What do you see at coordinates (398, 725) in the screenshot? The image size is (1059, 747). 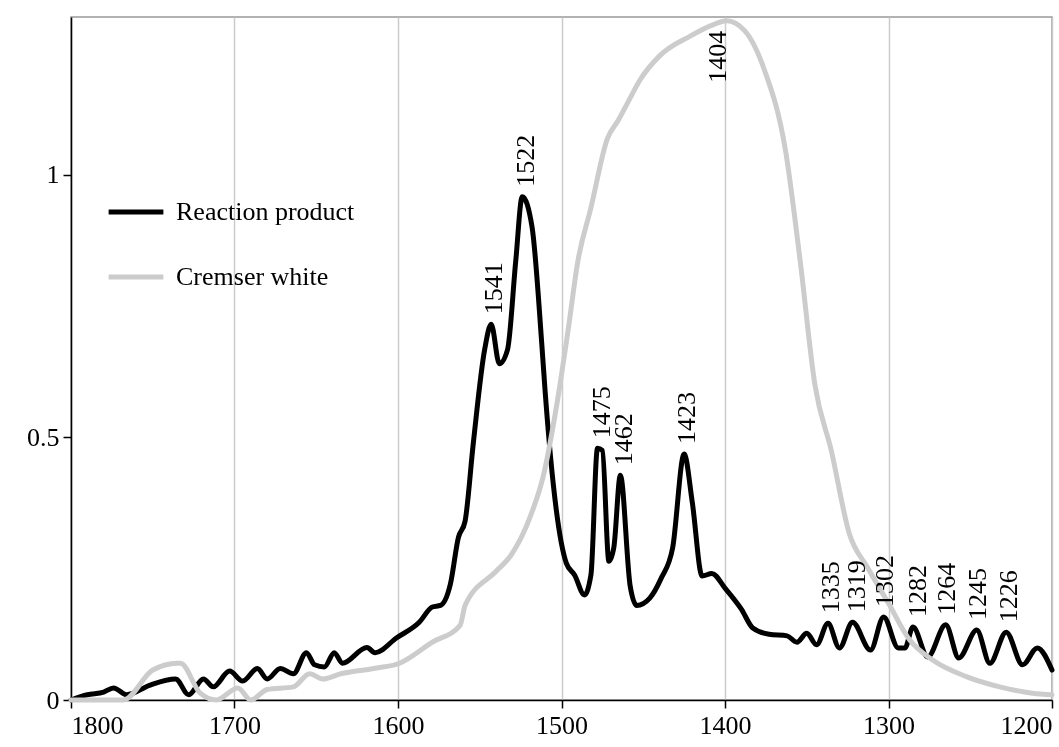 I see `x-tick-label: 1600` at bounding box center [398, 725].